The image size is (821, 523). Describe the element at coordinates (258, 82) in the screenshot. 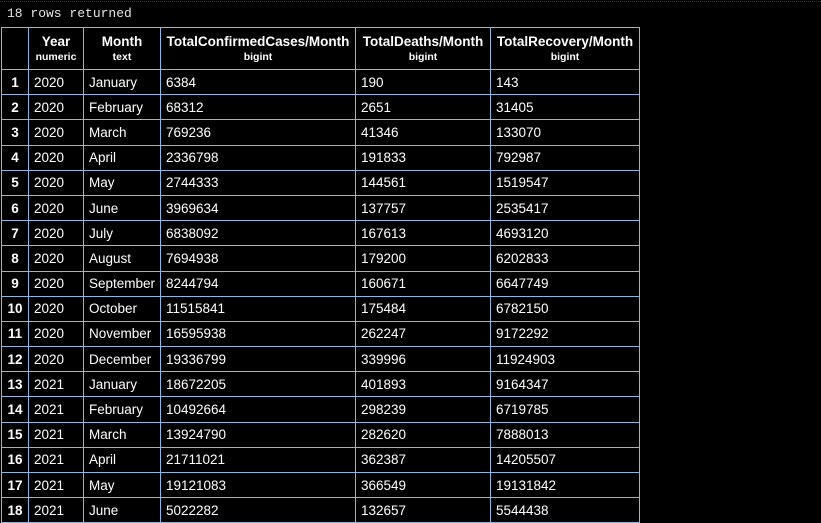

I see `cell-total-confirmed-cases: 6384` at that location.